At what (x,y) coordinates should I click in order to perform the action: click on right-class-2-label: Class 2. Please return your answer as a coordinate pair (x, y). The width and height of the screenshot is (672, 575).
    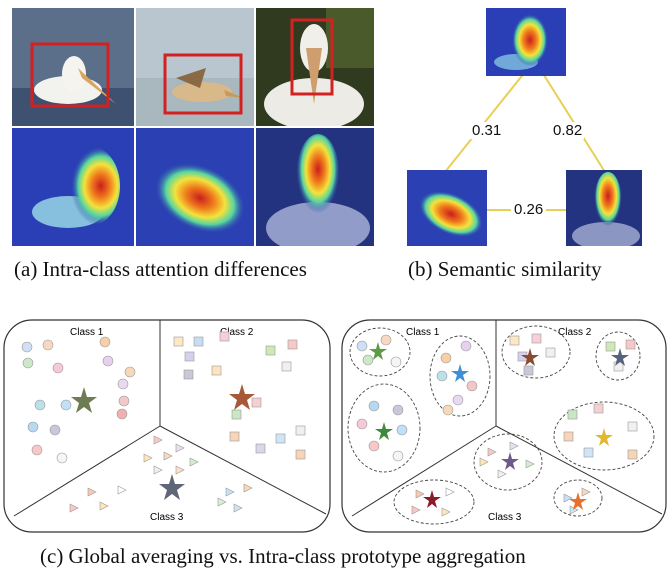
    Looking at the image, I should click on (575, 332).